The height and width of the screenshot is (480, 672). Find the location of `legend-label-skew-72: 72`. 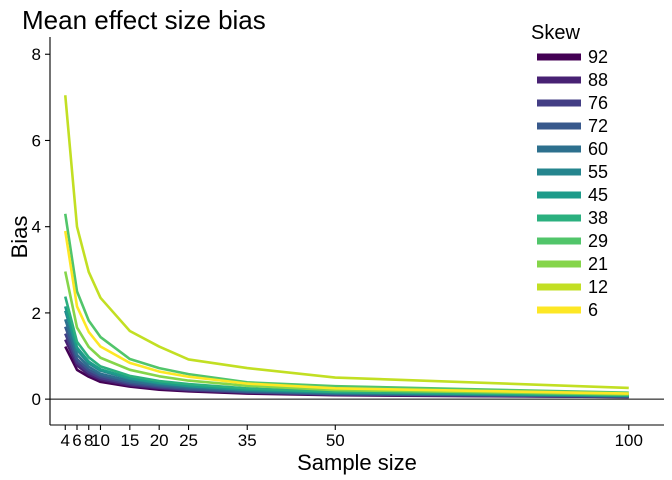

legend-label-skew-72: 72 is located at coordinates (598, 126).